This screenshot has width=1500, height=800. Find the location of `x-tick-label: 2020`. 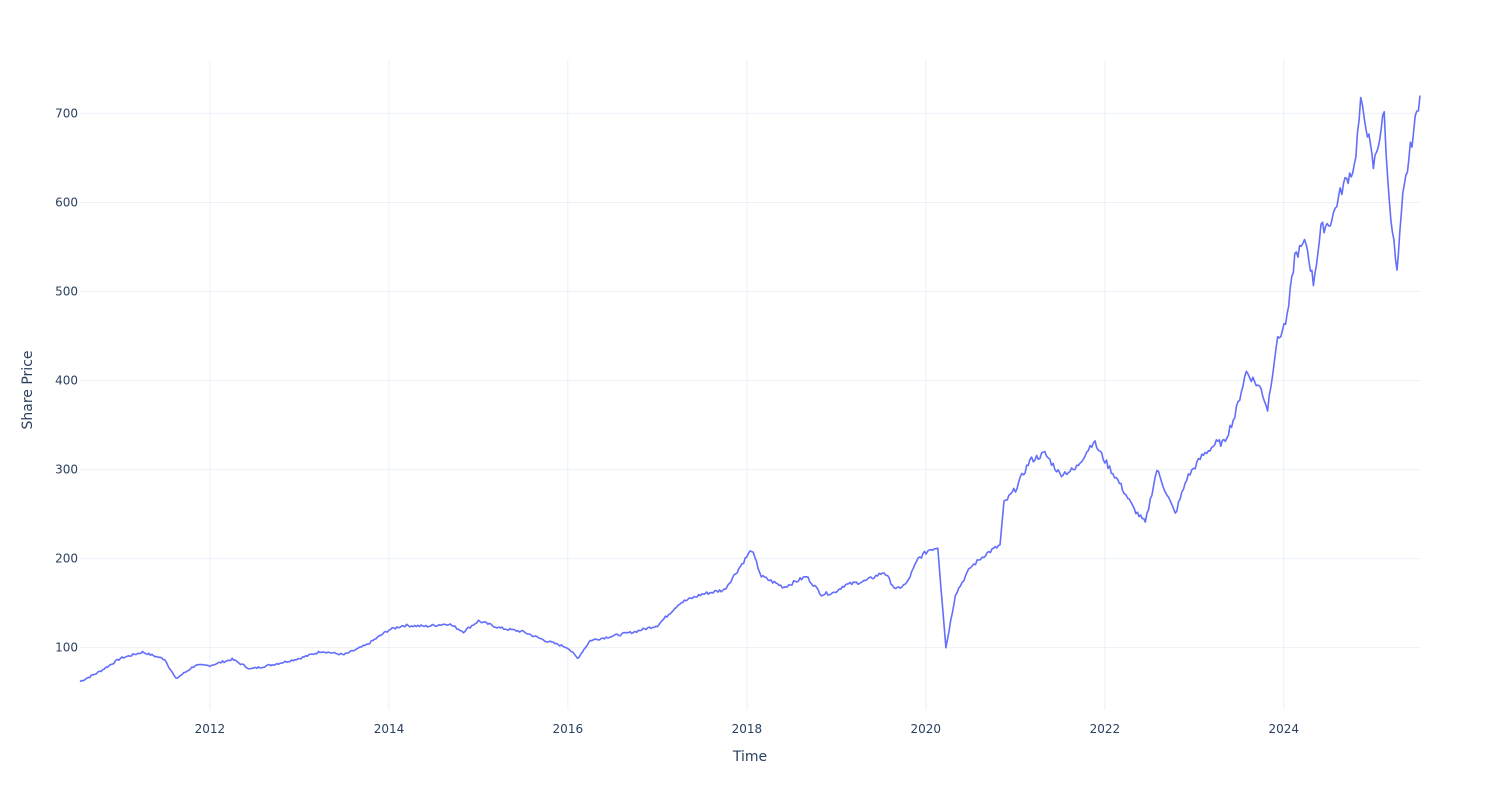

x-tick-label: 2020 is located at coordinates (926, 729).